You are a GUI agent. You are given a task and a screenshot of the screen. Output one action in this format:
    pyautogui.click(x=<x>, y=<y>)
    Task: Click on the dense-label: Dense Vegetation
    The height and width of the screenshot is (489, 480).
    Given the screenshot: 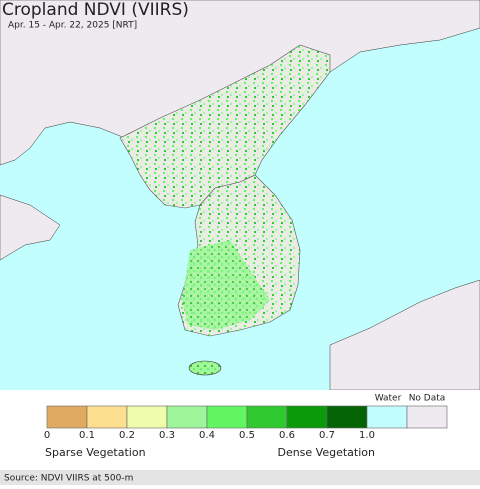 What is the action you would take?
    pyautogui.click(x=326, y=452)
    